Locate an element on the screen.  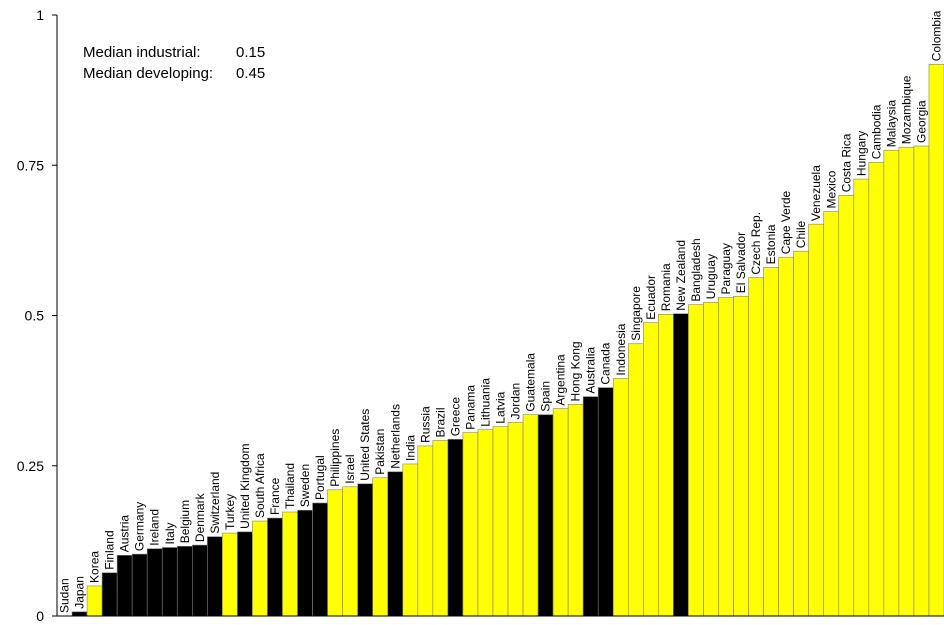
y-tick-label: 0.25 is located at coordinates (30, 466).